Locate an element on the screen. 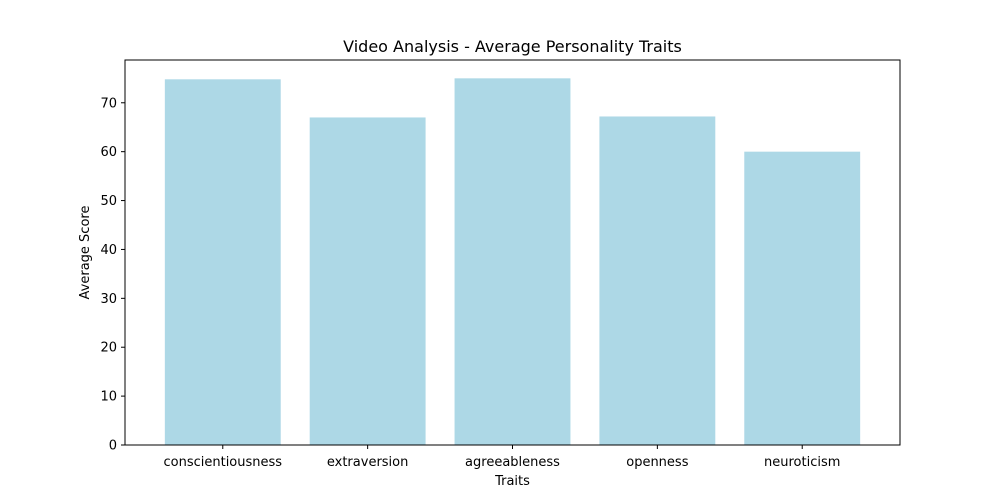 The image size is (1000, 500). y-axis-label: Average Score is located at coordinates (85, 253).